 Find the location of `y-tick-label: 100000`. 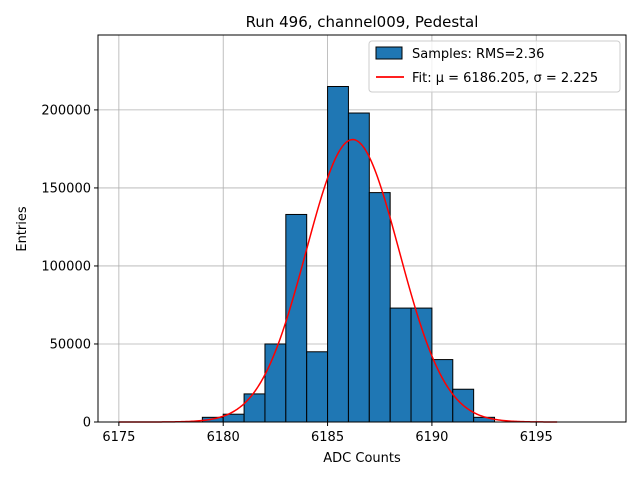

y-tick-label: 100000 is located at coordinates (66, 266).